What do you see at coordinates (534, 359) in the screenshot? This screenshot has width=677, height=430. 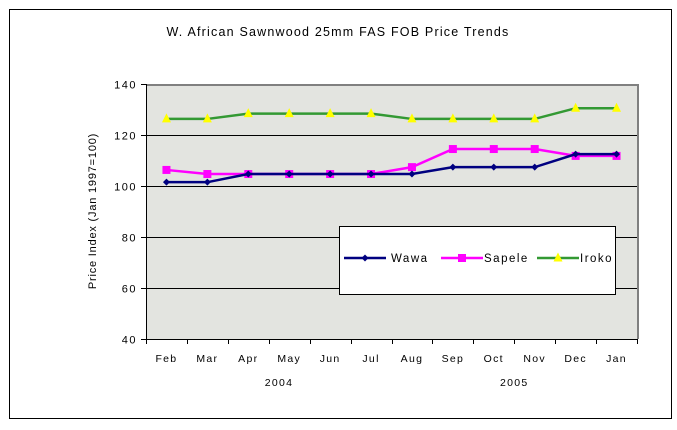 I see `x-tick-label: Nov` at bounding box center [534, 359].